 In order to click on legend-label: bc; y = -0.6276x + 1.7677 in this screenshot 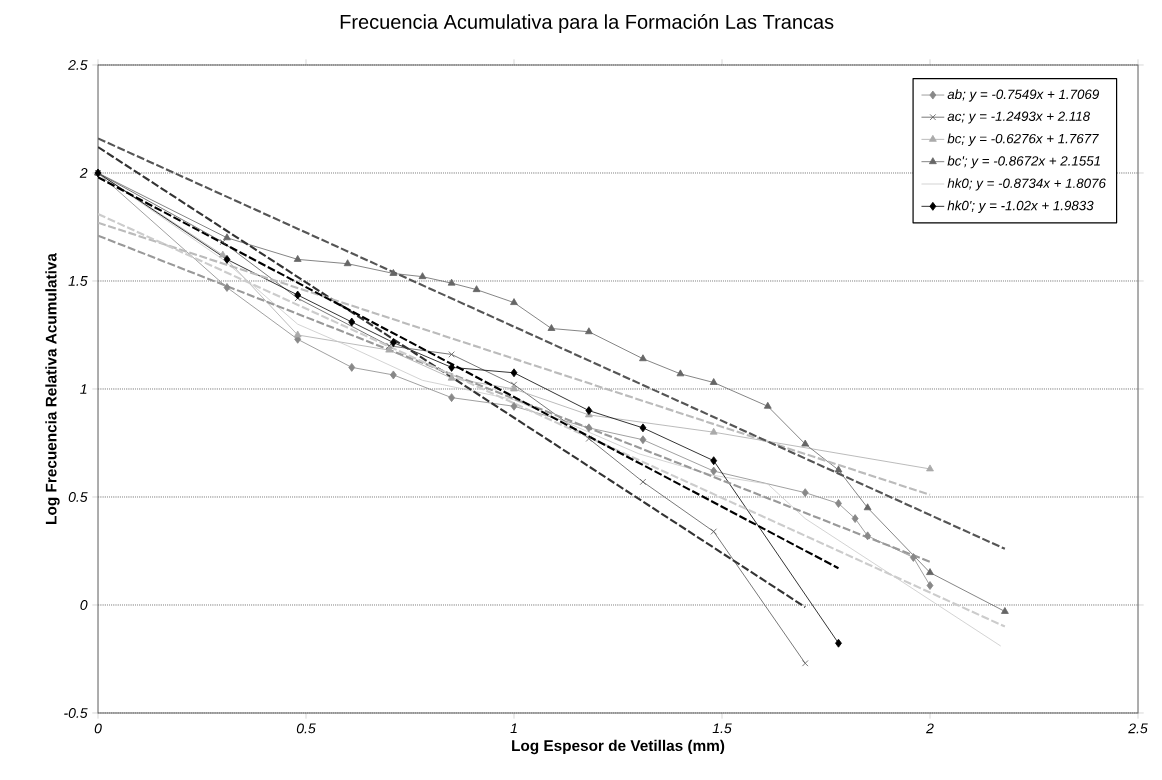, I will do `click(1023, 139)`.